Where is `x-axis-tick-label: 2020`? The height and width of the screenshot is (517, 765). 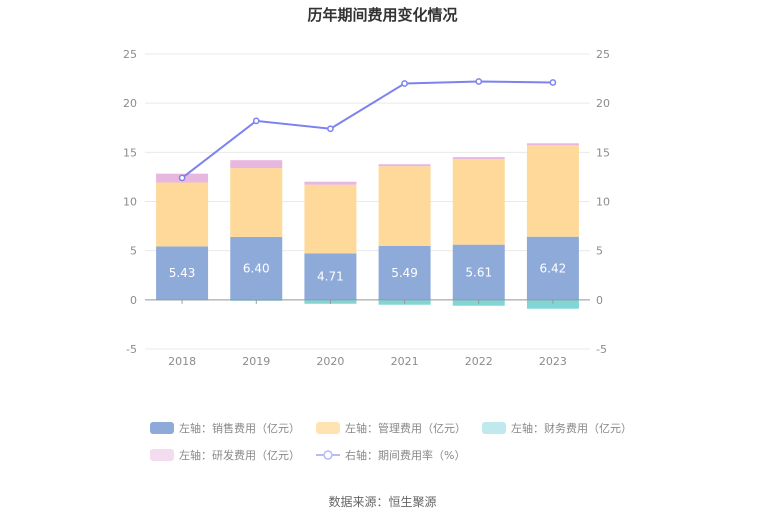
x-axis-tick-label: 2020 is located at coordinates (330, 361).